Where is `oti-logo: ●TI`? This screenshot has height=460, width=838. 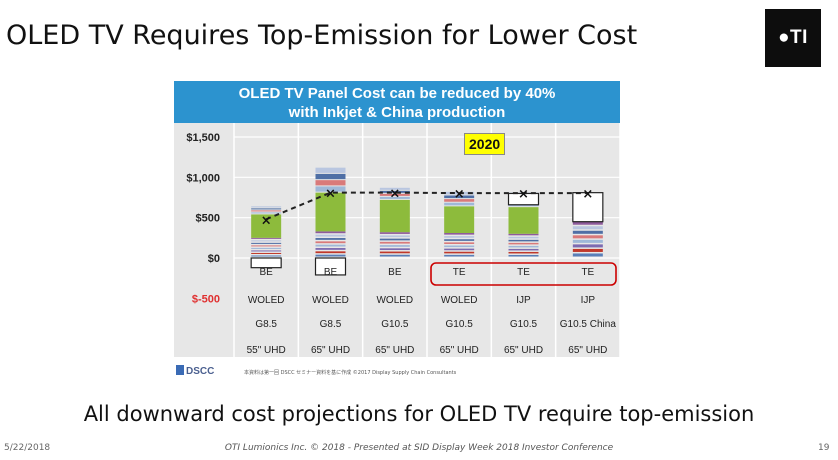
oti-logo: ●TI is located at coordinates (793, 38).